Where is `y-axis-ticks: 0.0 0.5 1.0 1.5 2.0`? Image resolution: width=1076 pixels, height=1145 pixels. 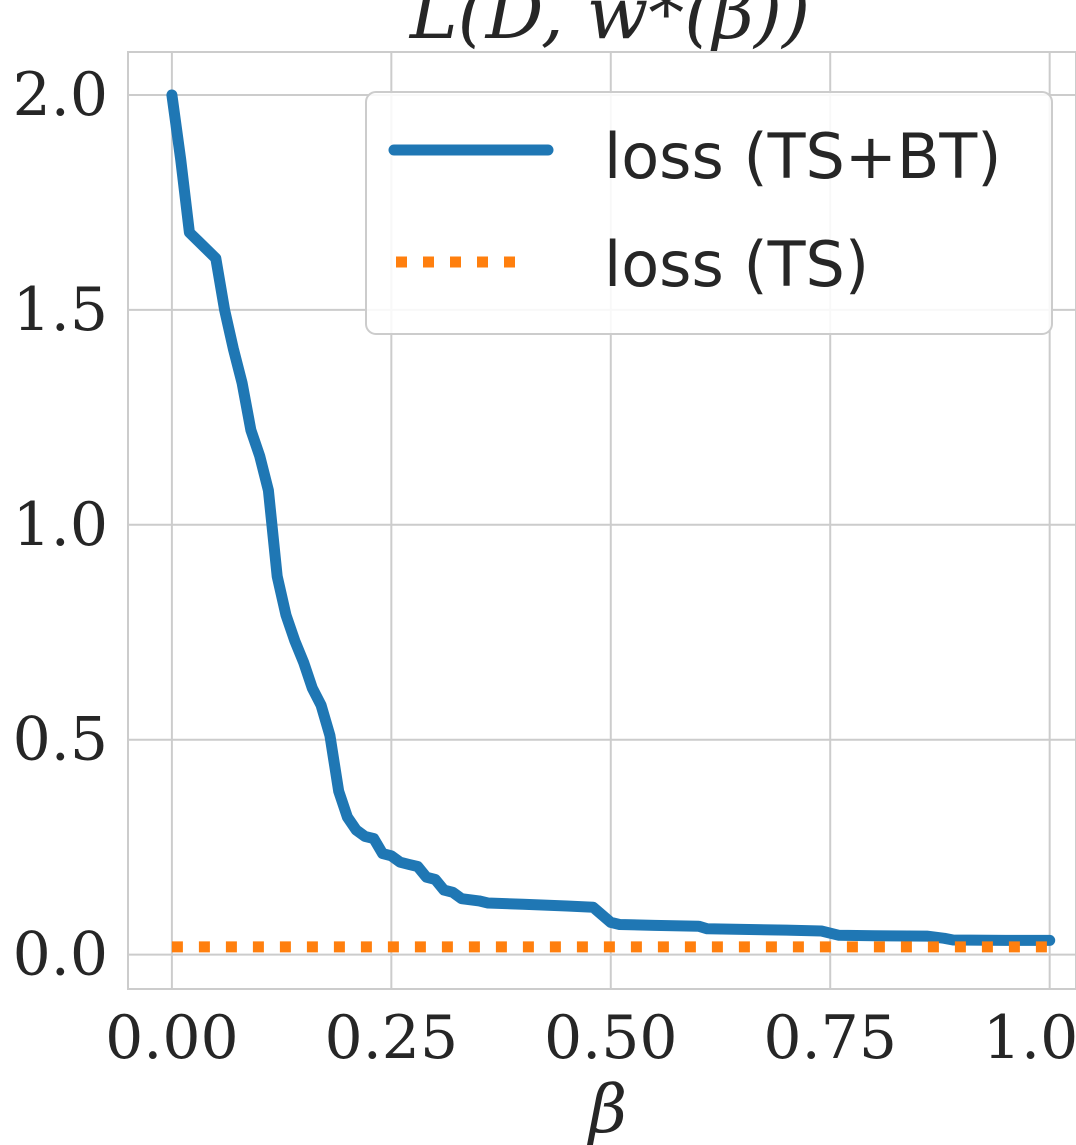 y-axis-ticks: 0.0 0.5 1.0 1.5 2.0 is located at coordinates (60, 525).